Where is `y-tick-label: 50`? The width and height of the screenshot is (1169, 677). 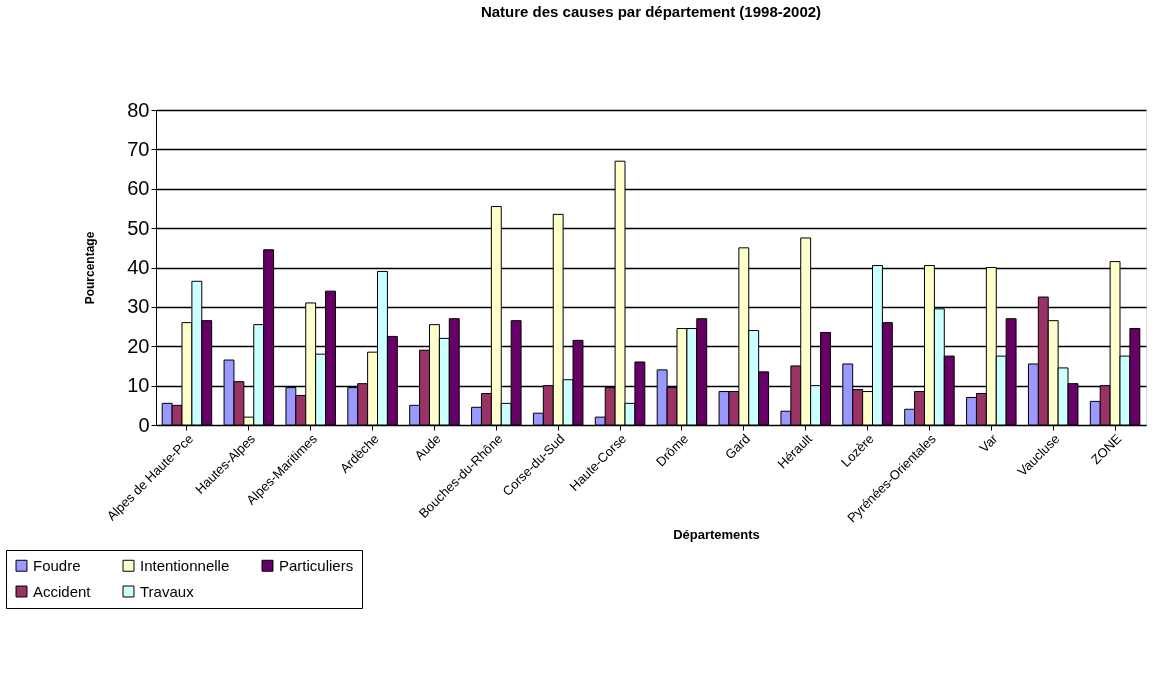 y-tick-label: 50 is located at coordinates (138, 227).